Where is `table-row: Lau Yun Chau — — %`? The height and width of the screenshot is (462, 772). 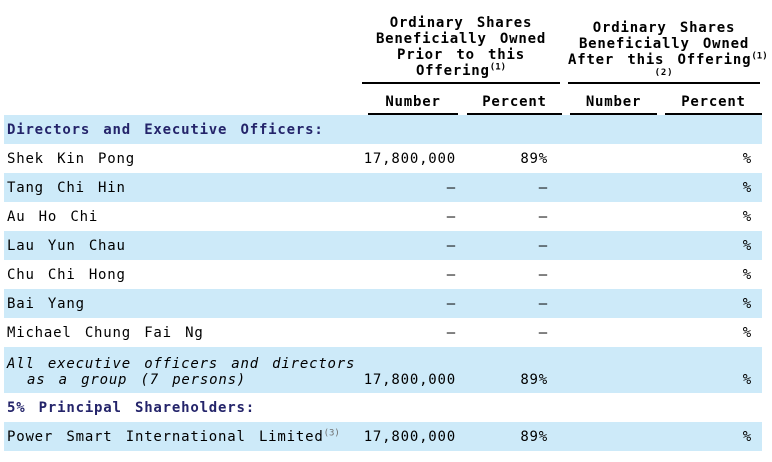 table-row: Lau Yun Chau — — % is located at coordinates (383, 245).